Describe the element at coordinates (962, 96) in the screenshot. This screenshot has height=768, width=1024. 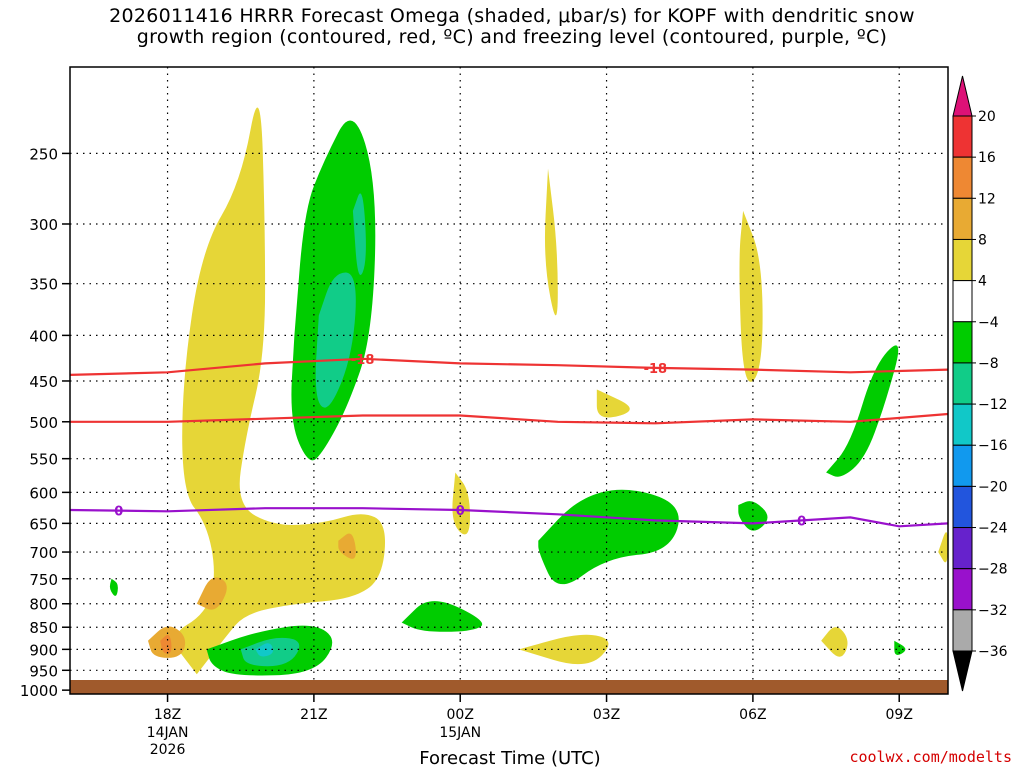
I see `colorbar-top-triangle` at that location.